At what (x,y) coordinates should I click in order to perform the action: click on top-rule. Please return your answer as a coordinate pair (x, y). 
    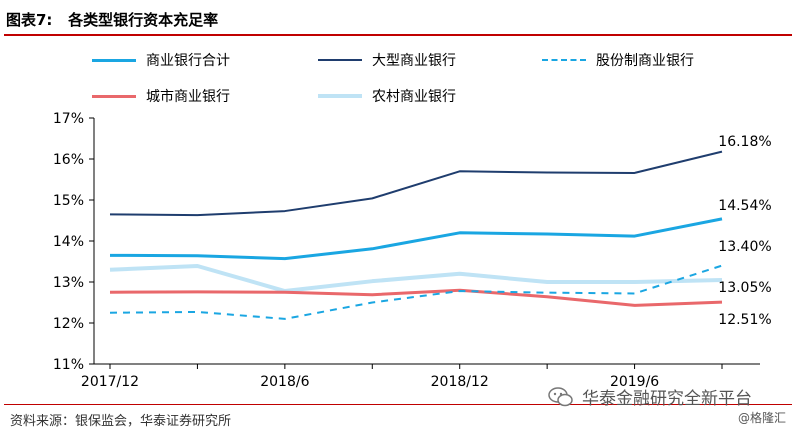
    Looking at the image, I should click on (398, 35).